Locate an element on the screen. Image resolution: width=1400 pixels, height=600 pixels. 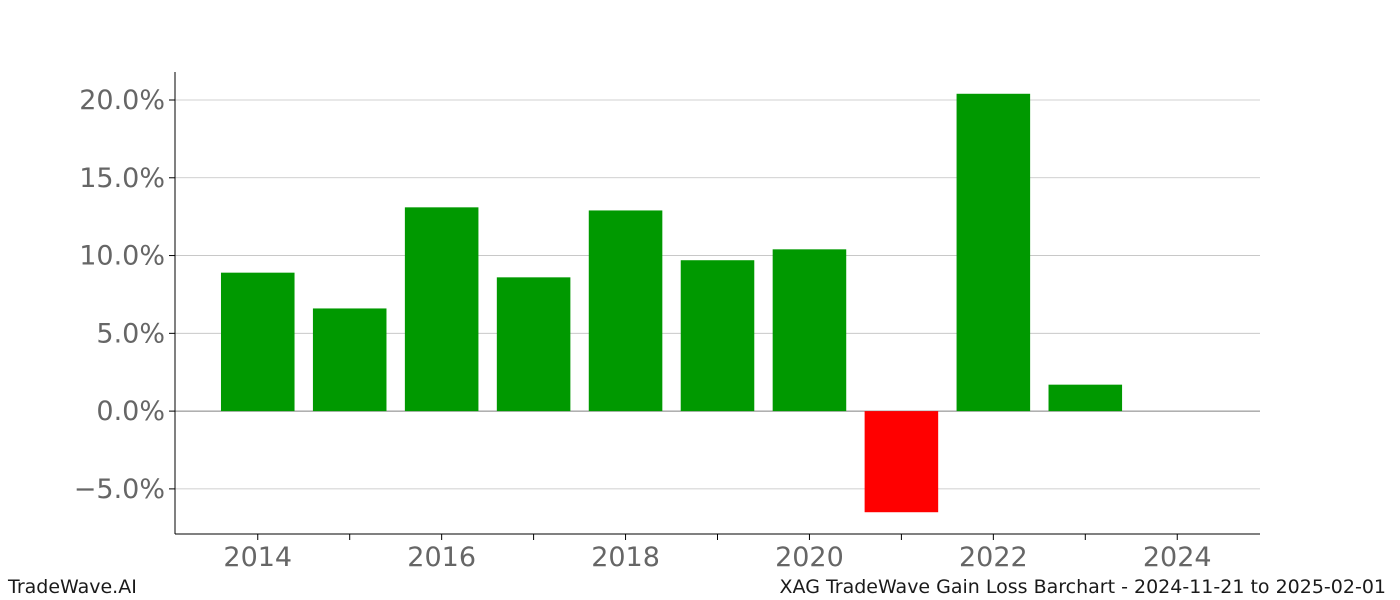
x-tick-label: 2018 is located at coordinates (625, 556).